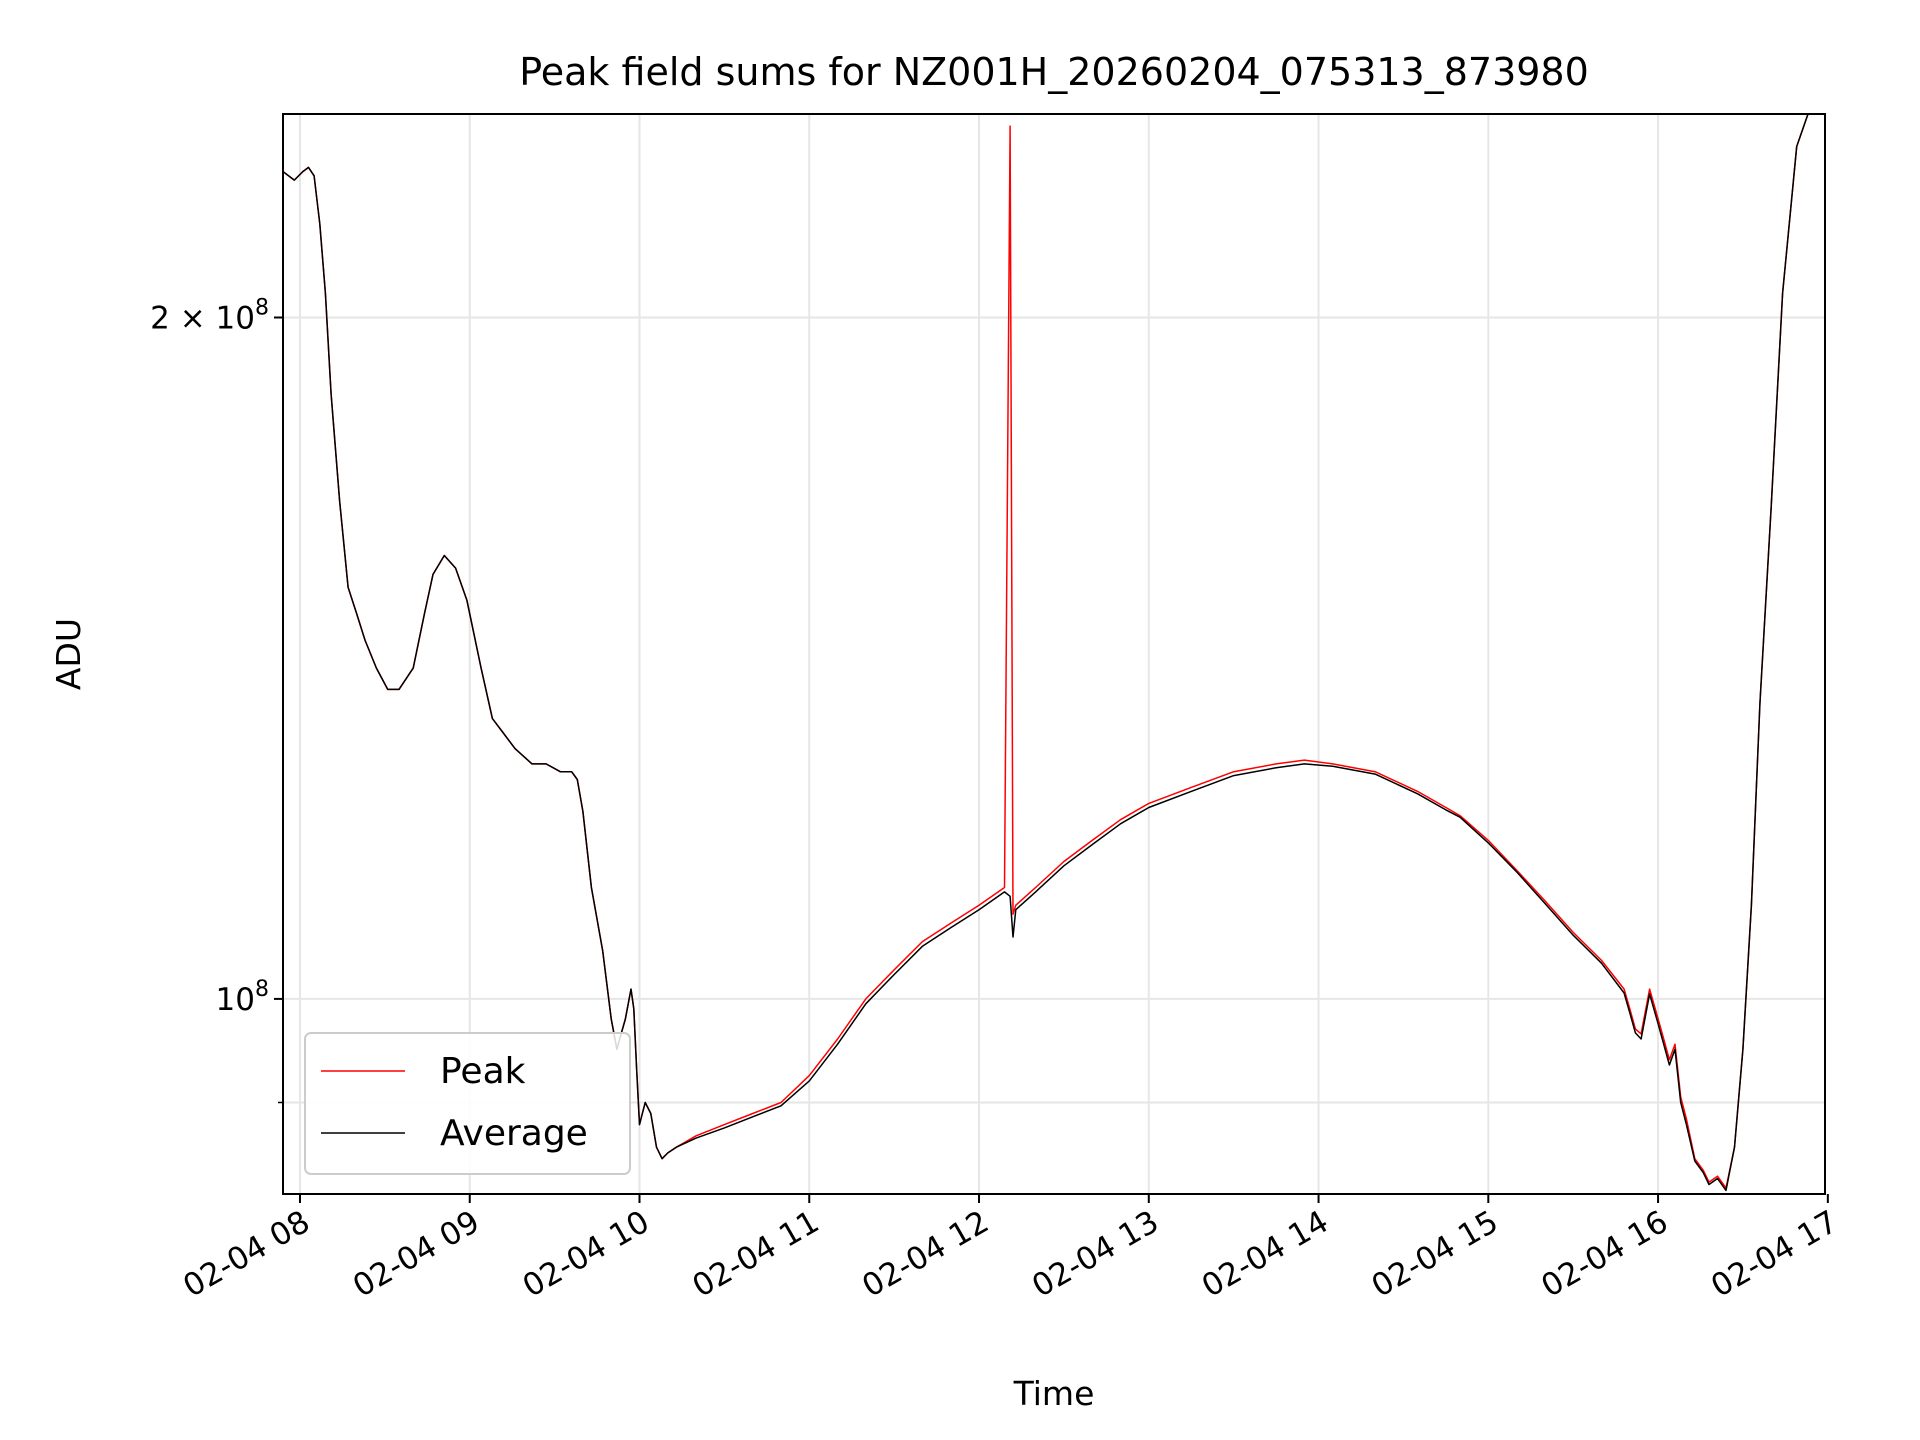 This screenshot has width=1920, height=1440. Describe the element at coordinates (483, 1071) in the screenshot. I see `legend-label-peak: Peak` at that location.